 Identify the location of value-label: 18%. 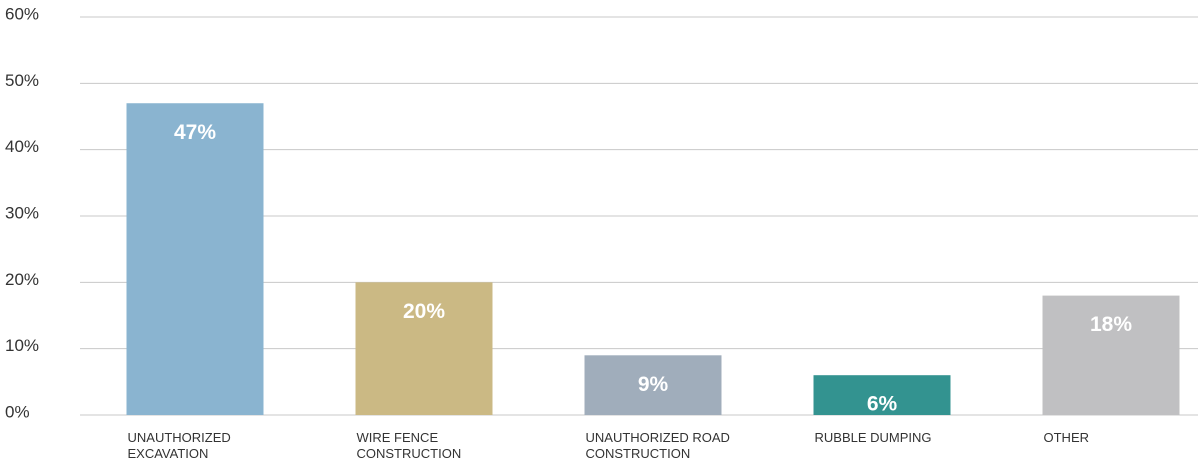
(1111, 324).